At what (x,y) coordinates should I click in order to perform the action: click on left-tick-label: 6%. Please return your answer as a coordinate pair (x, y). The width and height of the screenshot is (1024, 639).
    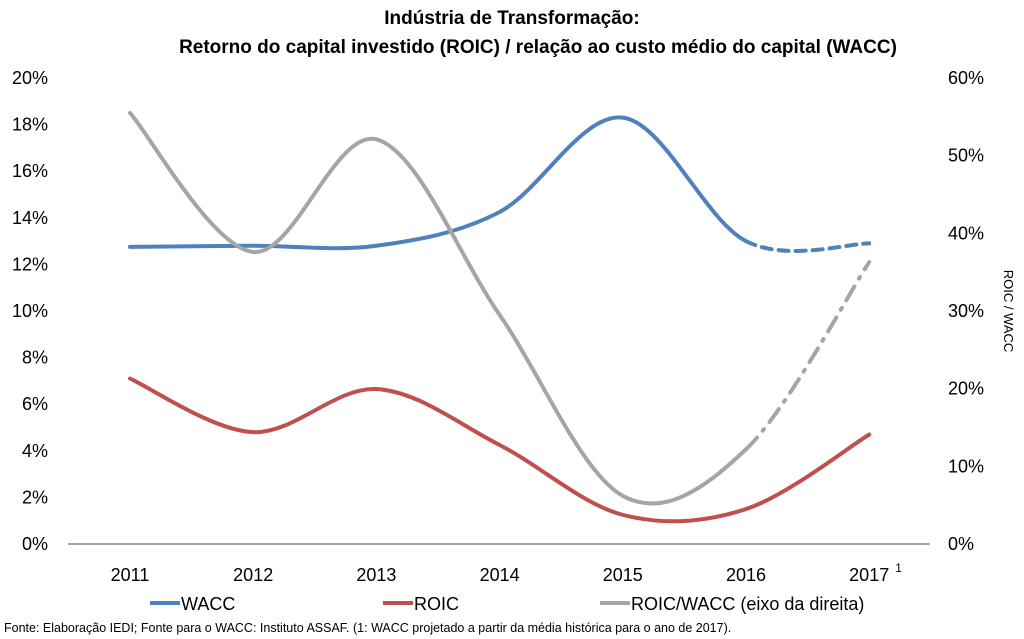
    Looking at the image, I should click on (35, 404).